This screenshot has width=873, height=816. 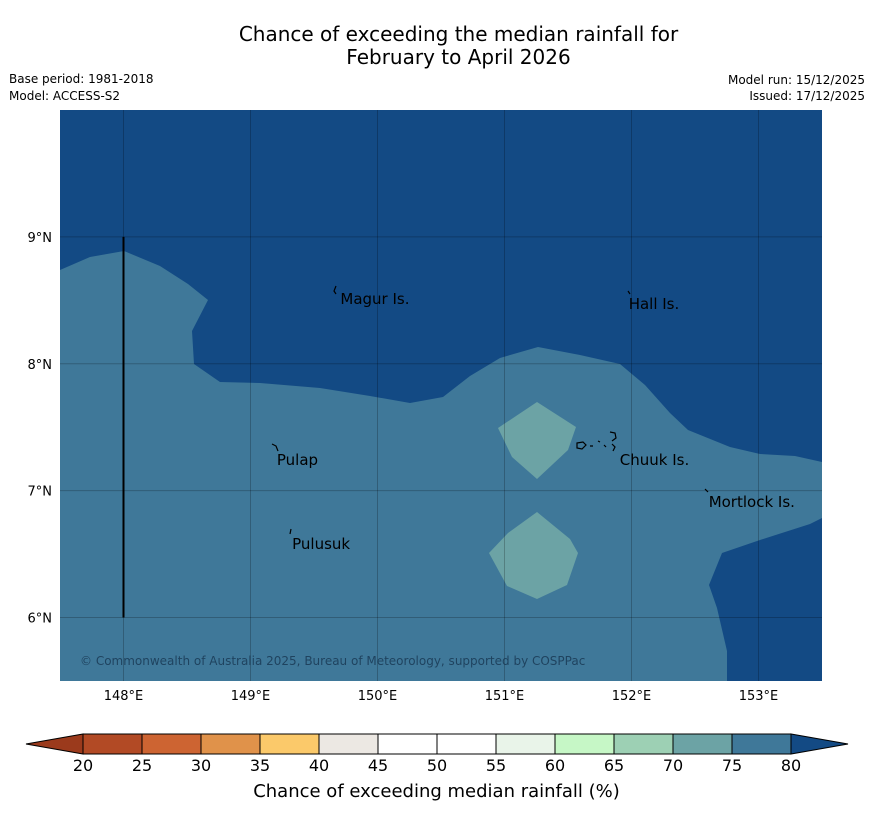 What do you see at coordinates (378, 765) in the screenshot?
I see `colorbar-tick-label: 45` at bounding box center [378, 765].